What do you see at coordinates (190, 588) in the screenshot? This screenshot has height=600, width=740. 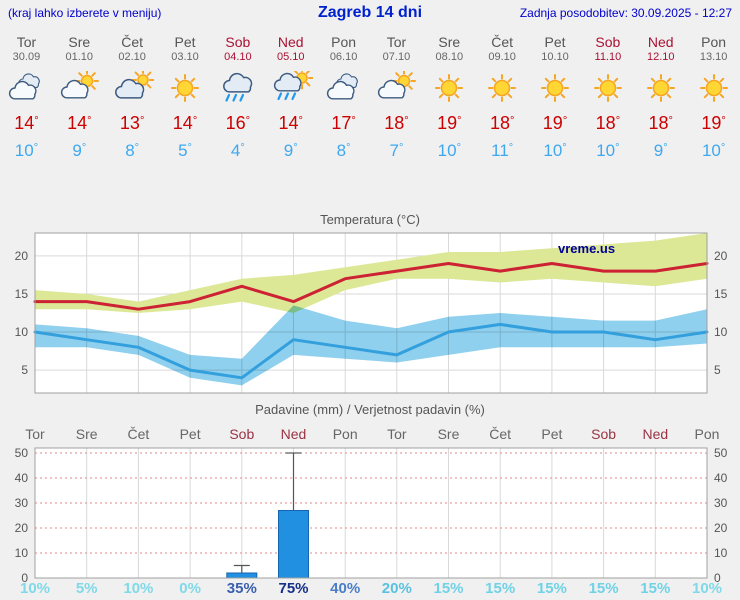 I see `precip-probability: 0%` at bounding box center [190, 588].